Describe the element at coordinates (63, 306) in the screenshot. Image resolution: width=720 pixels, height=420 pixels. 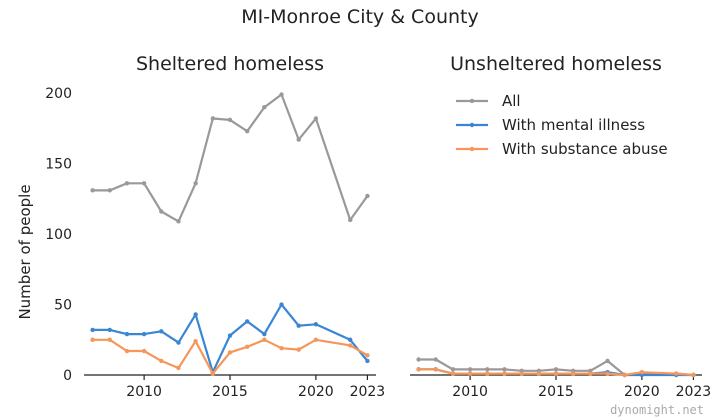
I see `y-tick-label: 50` at that location.